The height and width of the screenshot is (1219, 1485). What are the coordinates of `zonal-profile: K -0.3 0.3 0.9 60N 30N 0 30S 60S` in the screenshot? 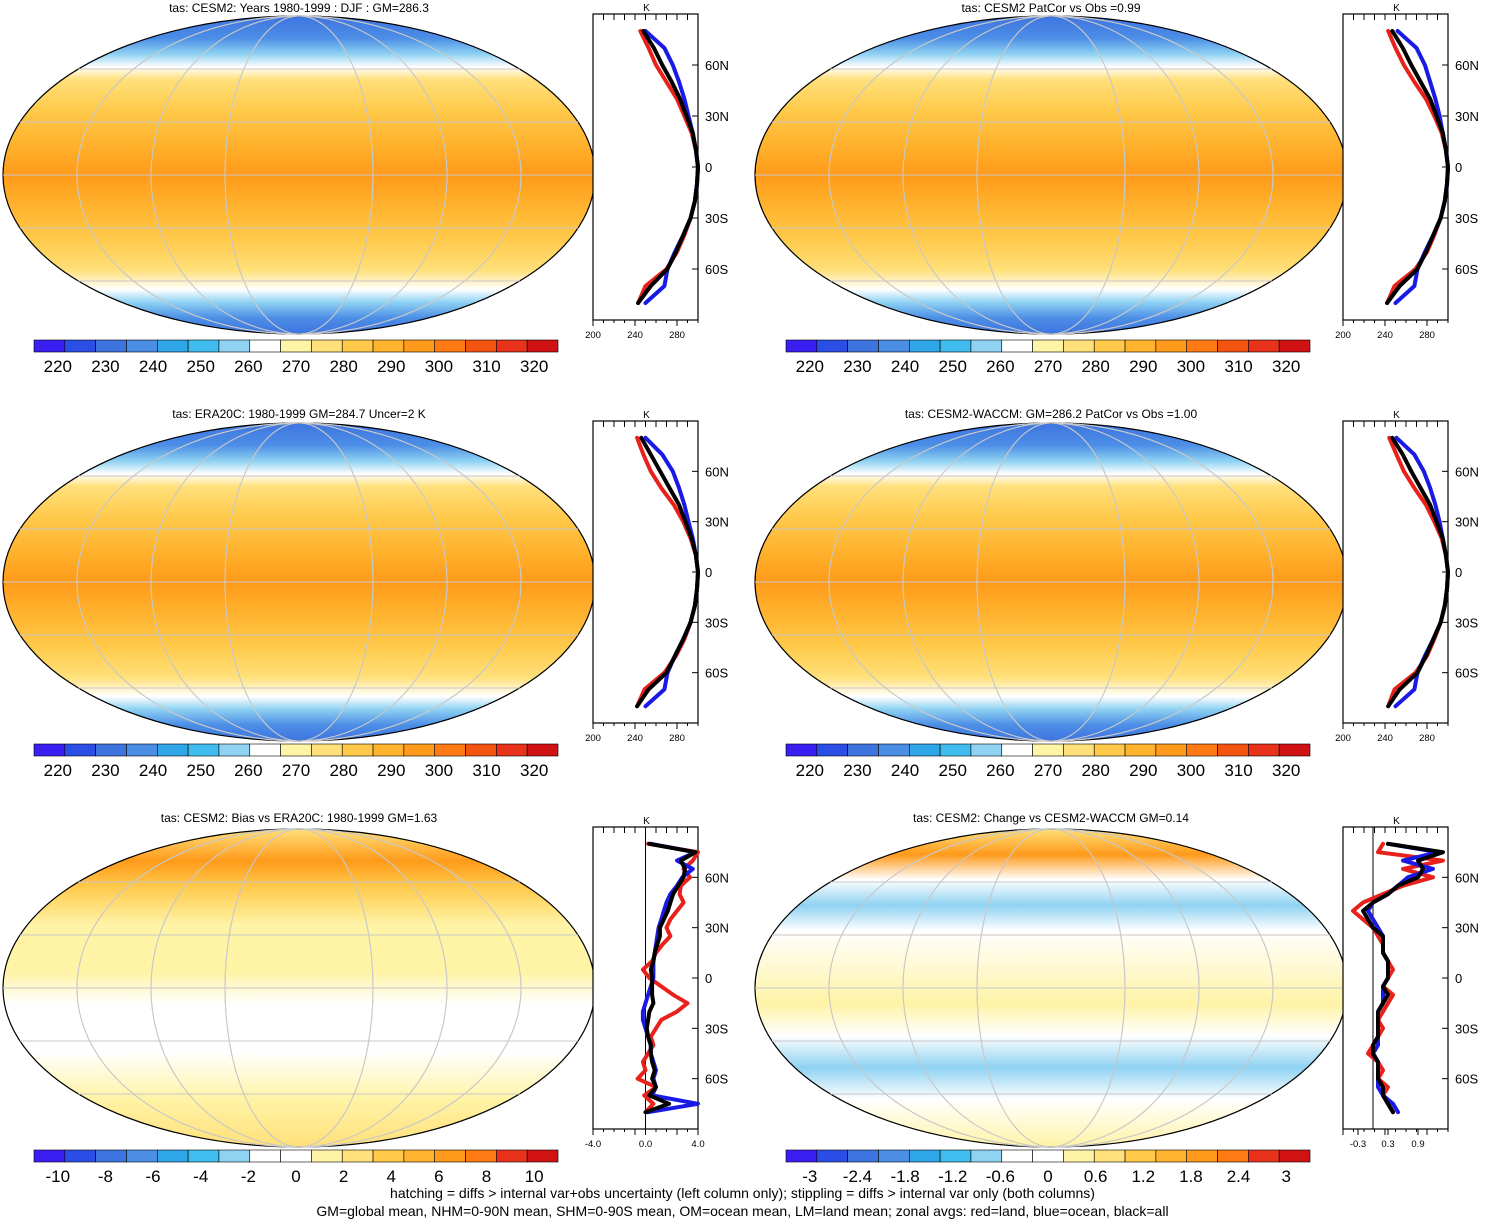 It's located at (1410, 983).